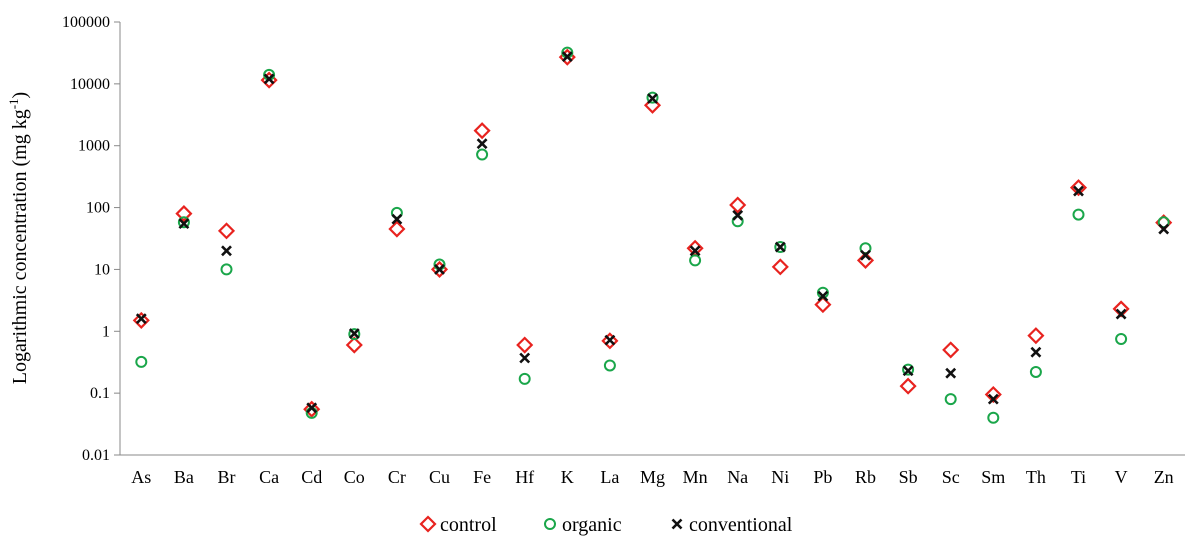 The height and width of the screenshot is (539, 1187). I want to click on control-point-Sc, so click(951, 350).